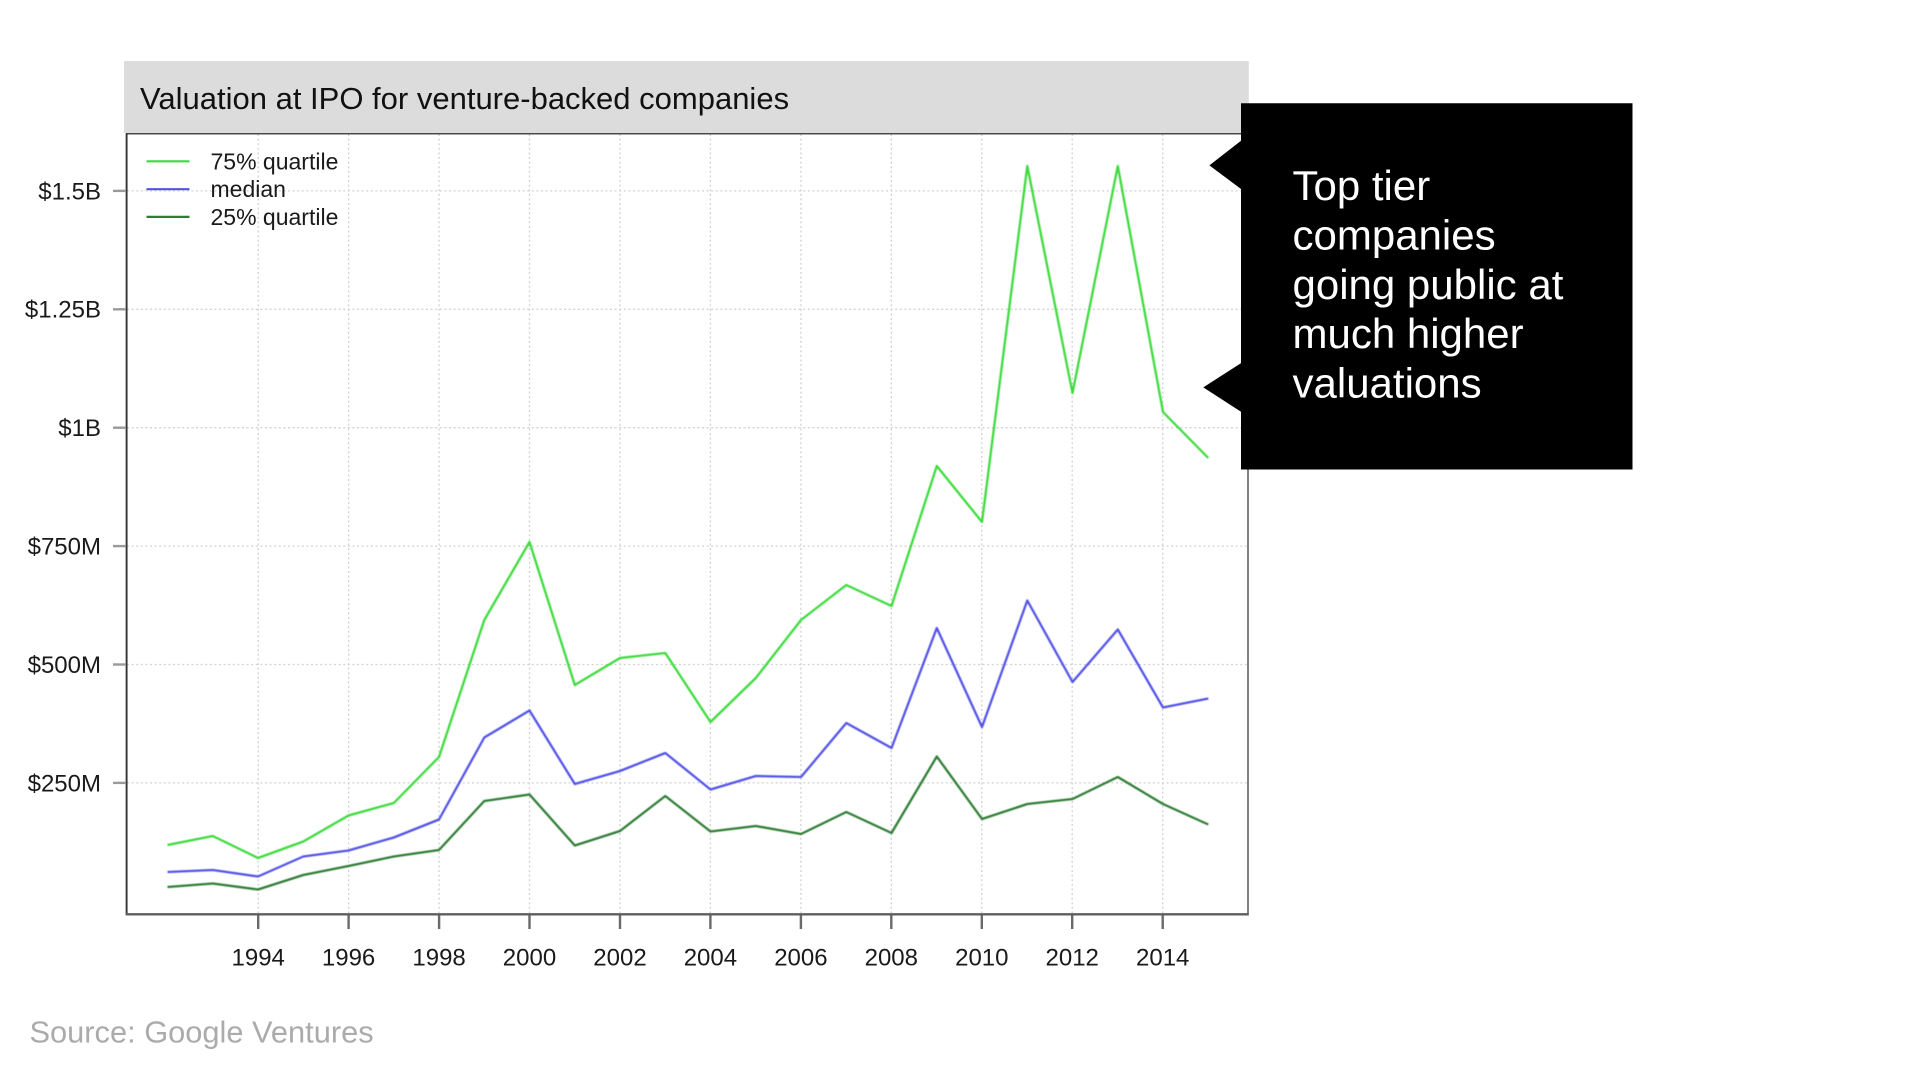 This screenshot has height=1080, width=1920. Describe the element at coordinates (64, 547) in the screenshot. I see `svg-text: $750M` at that location.